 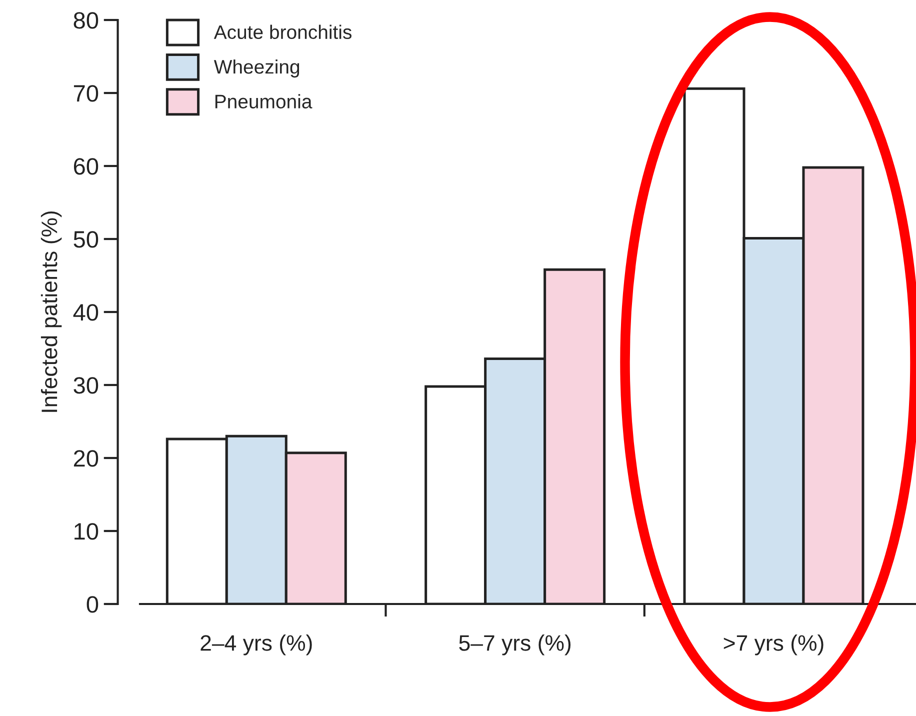 I want to click on y-axis-title: Infected patients (%), so click(x=51, y=311).